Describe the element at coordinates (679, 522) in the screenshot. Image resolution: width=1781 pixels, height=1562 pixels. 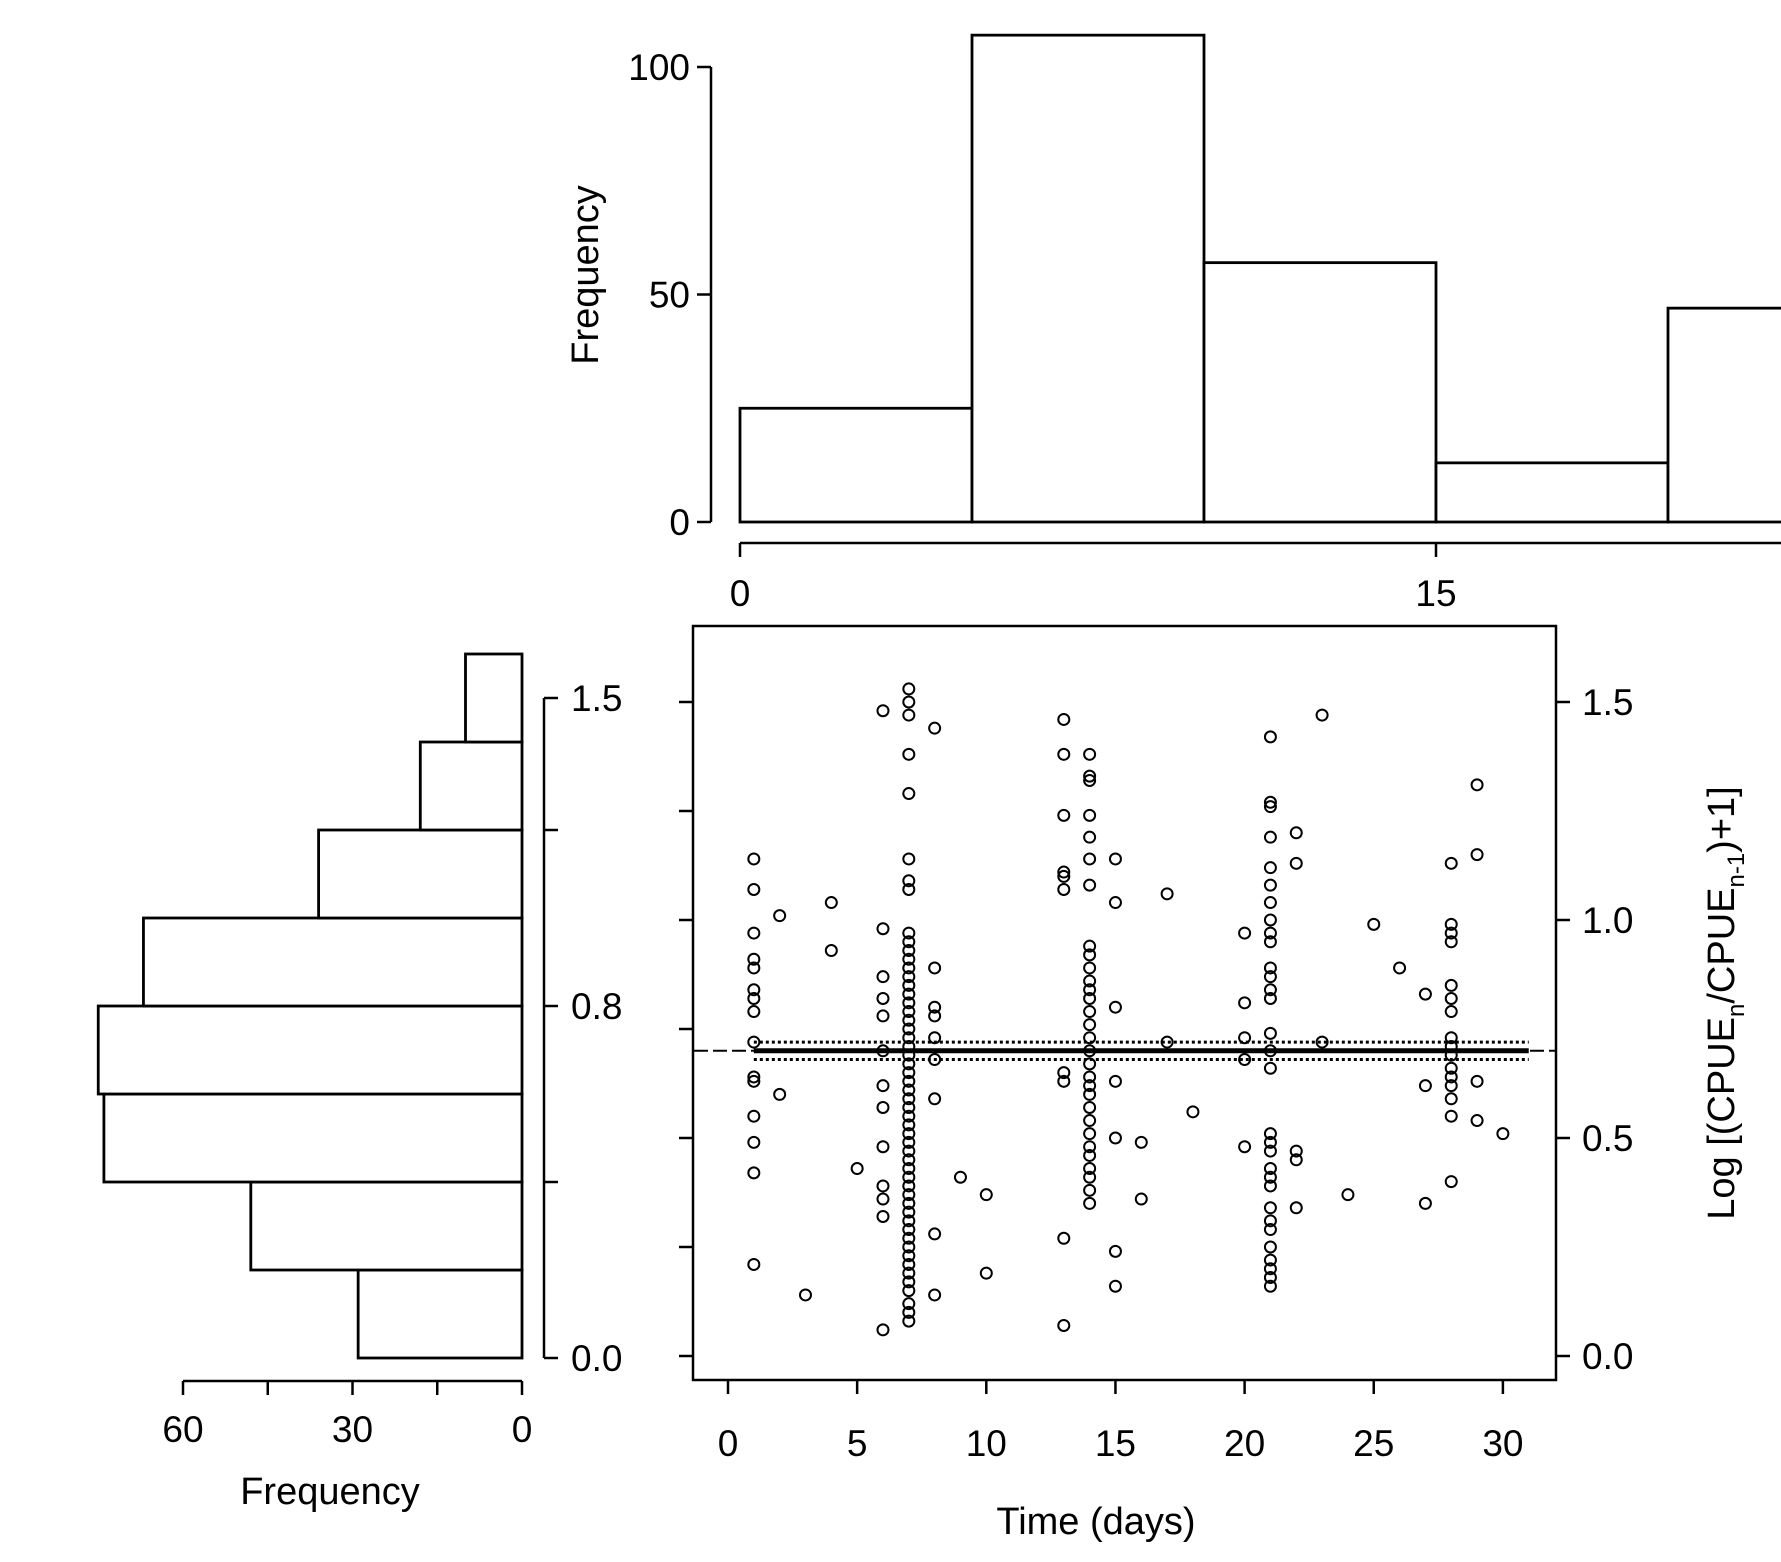
I see `top-y-tick-label: 0` at that location.